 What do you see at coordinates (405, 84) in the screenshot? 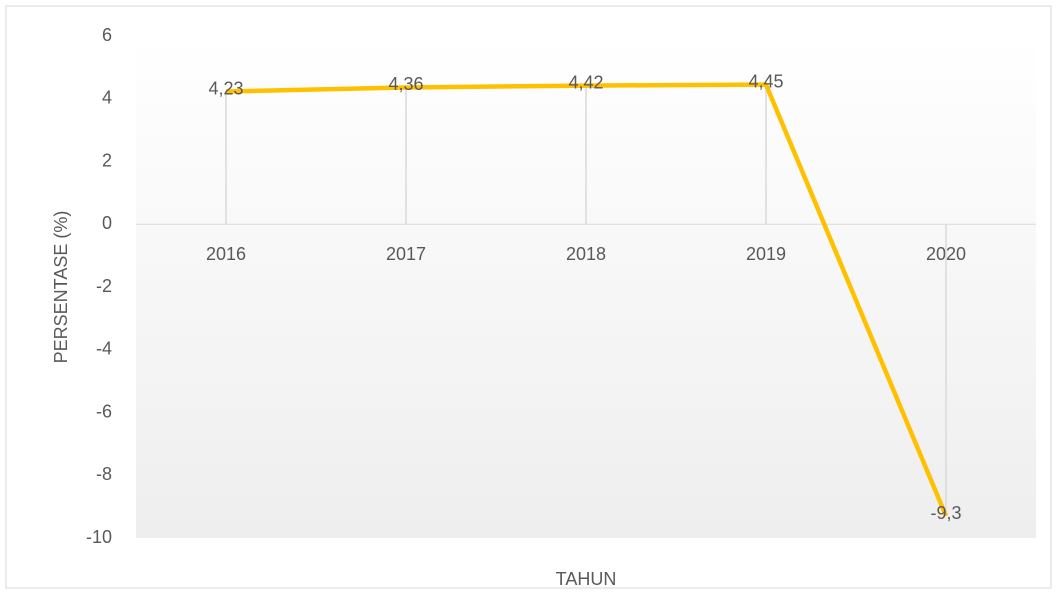
I see `value-label: 4,36` at bounding box center [405, 84].